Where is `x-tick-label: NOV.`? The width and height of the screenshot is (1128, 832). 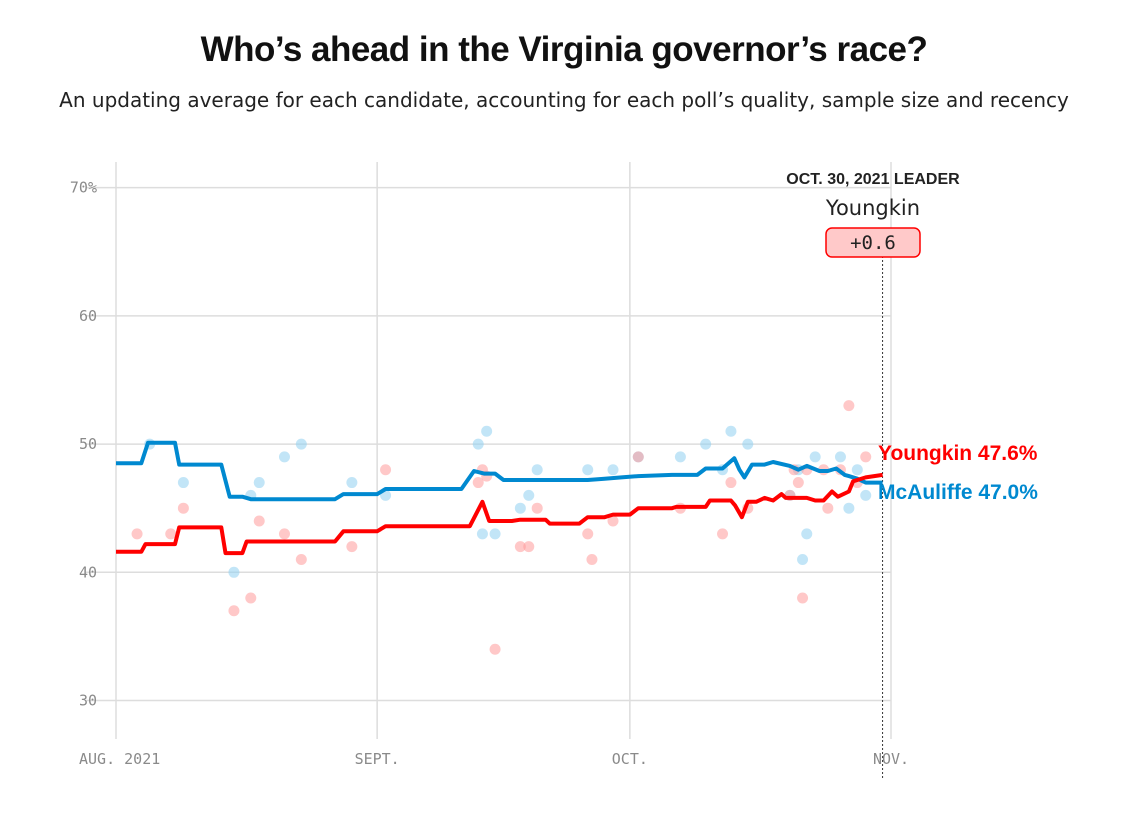
x-tick-label: NOV. is located at coordinates (891, 759).